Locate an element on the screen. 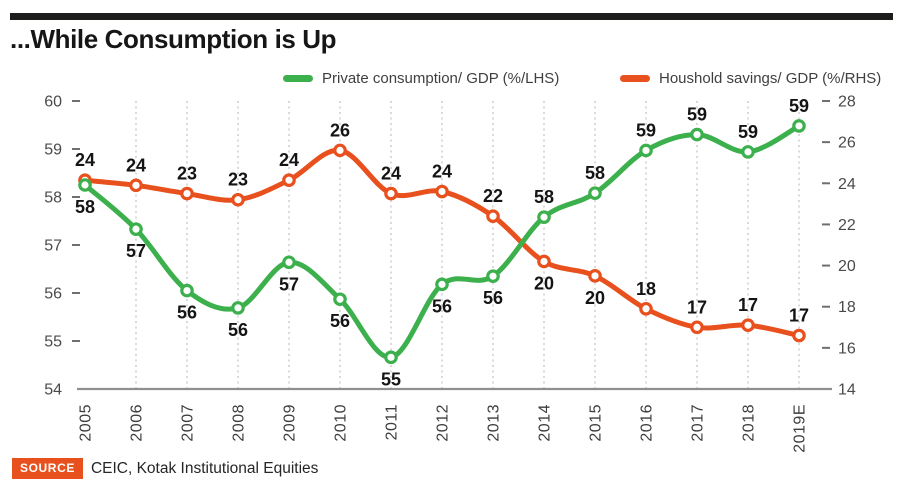 This screenshot has width=900, height=485. legend-item-household-savings: Houshold savings/ GDP (%/RHS) is located at coordinates (750, 78).